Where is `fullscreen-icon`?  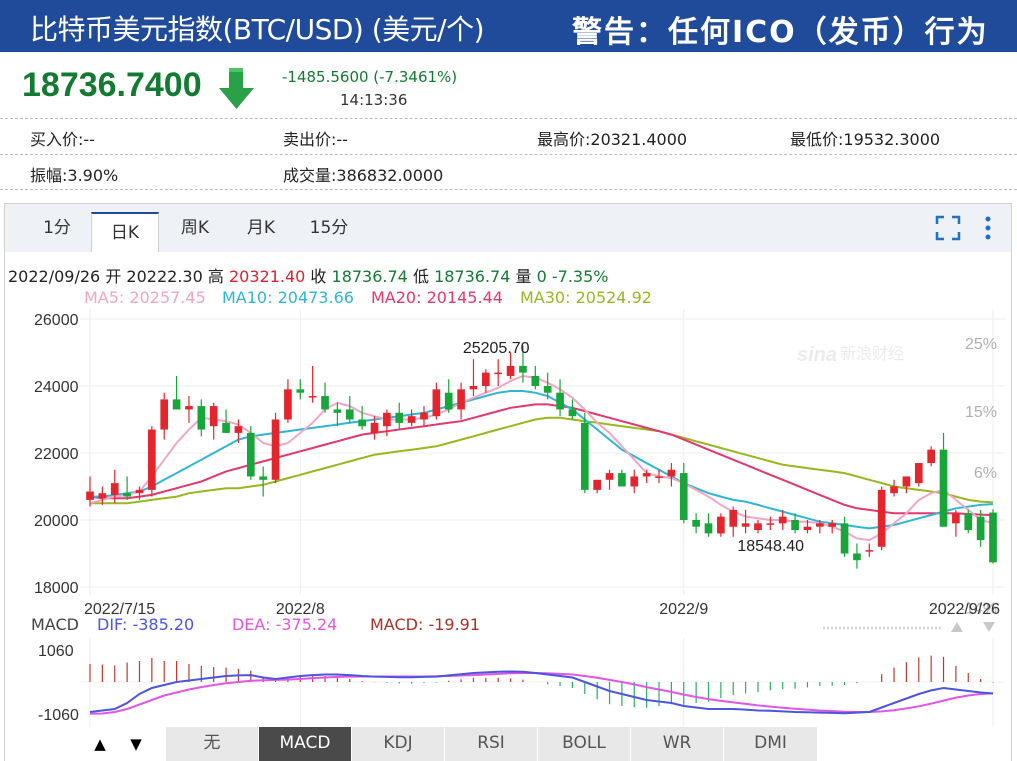 fullscreen-icon is located at coordinates (948, 228).